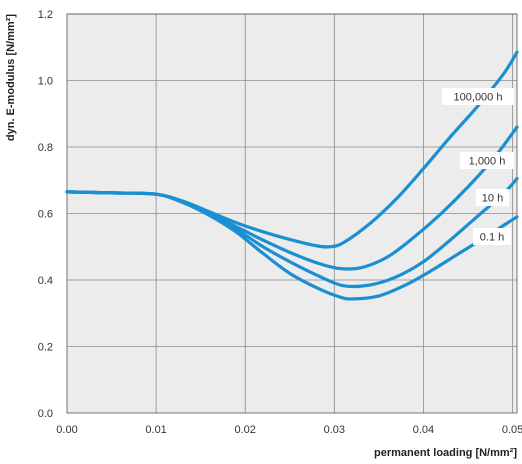  I want to click on y-tick-label: 0.6, so click(45, 215).